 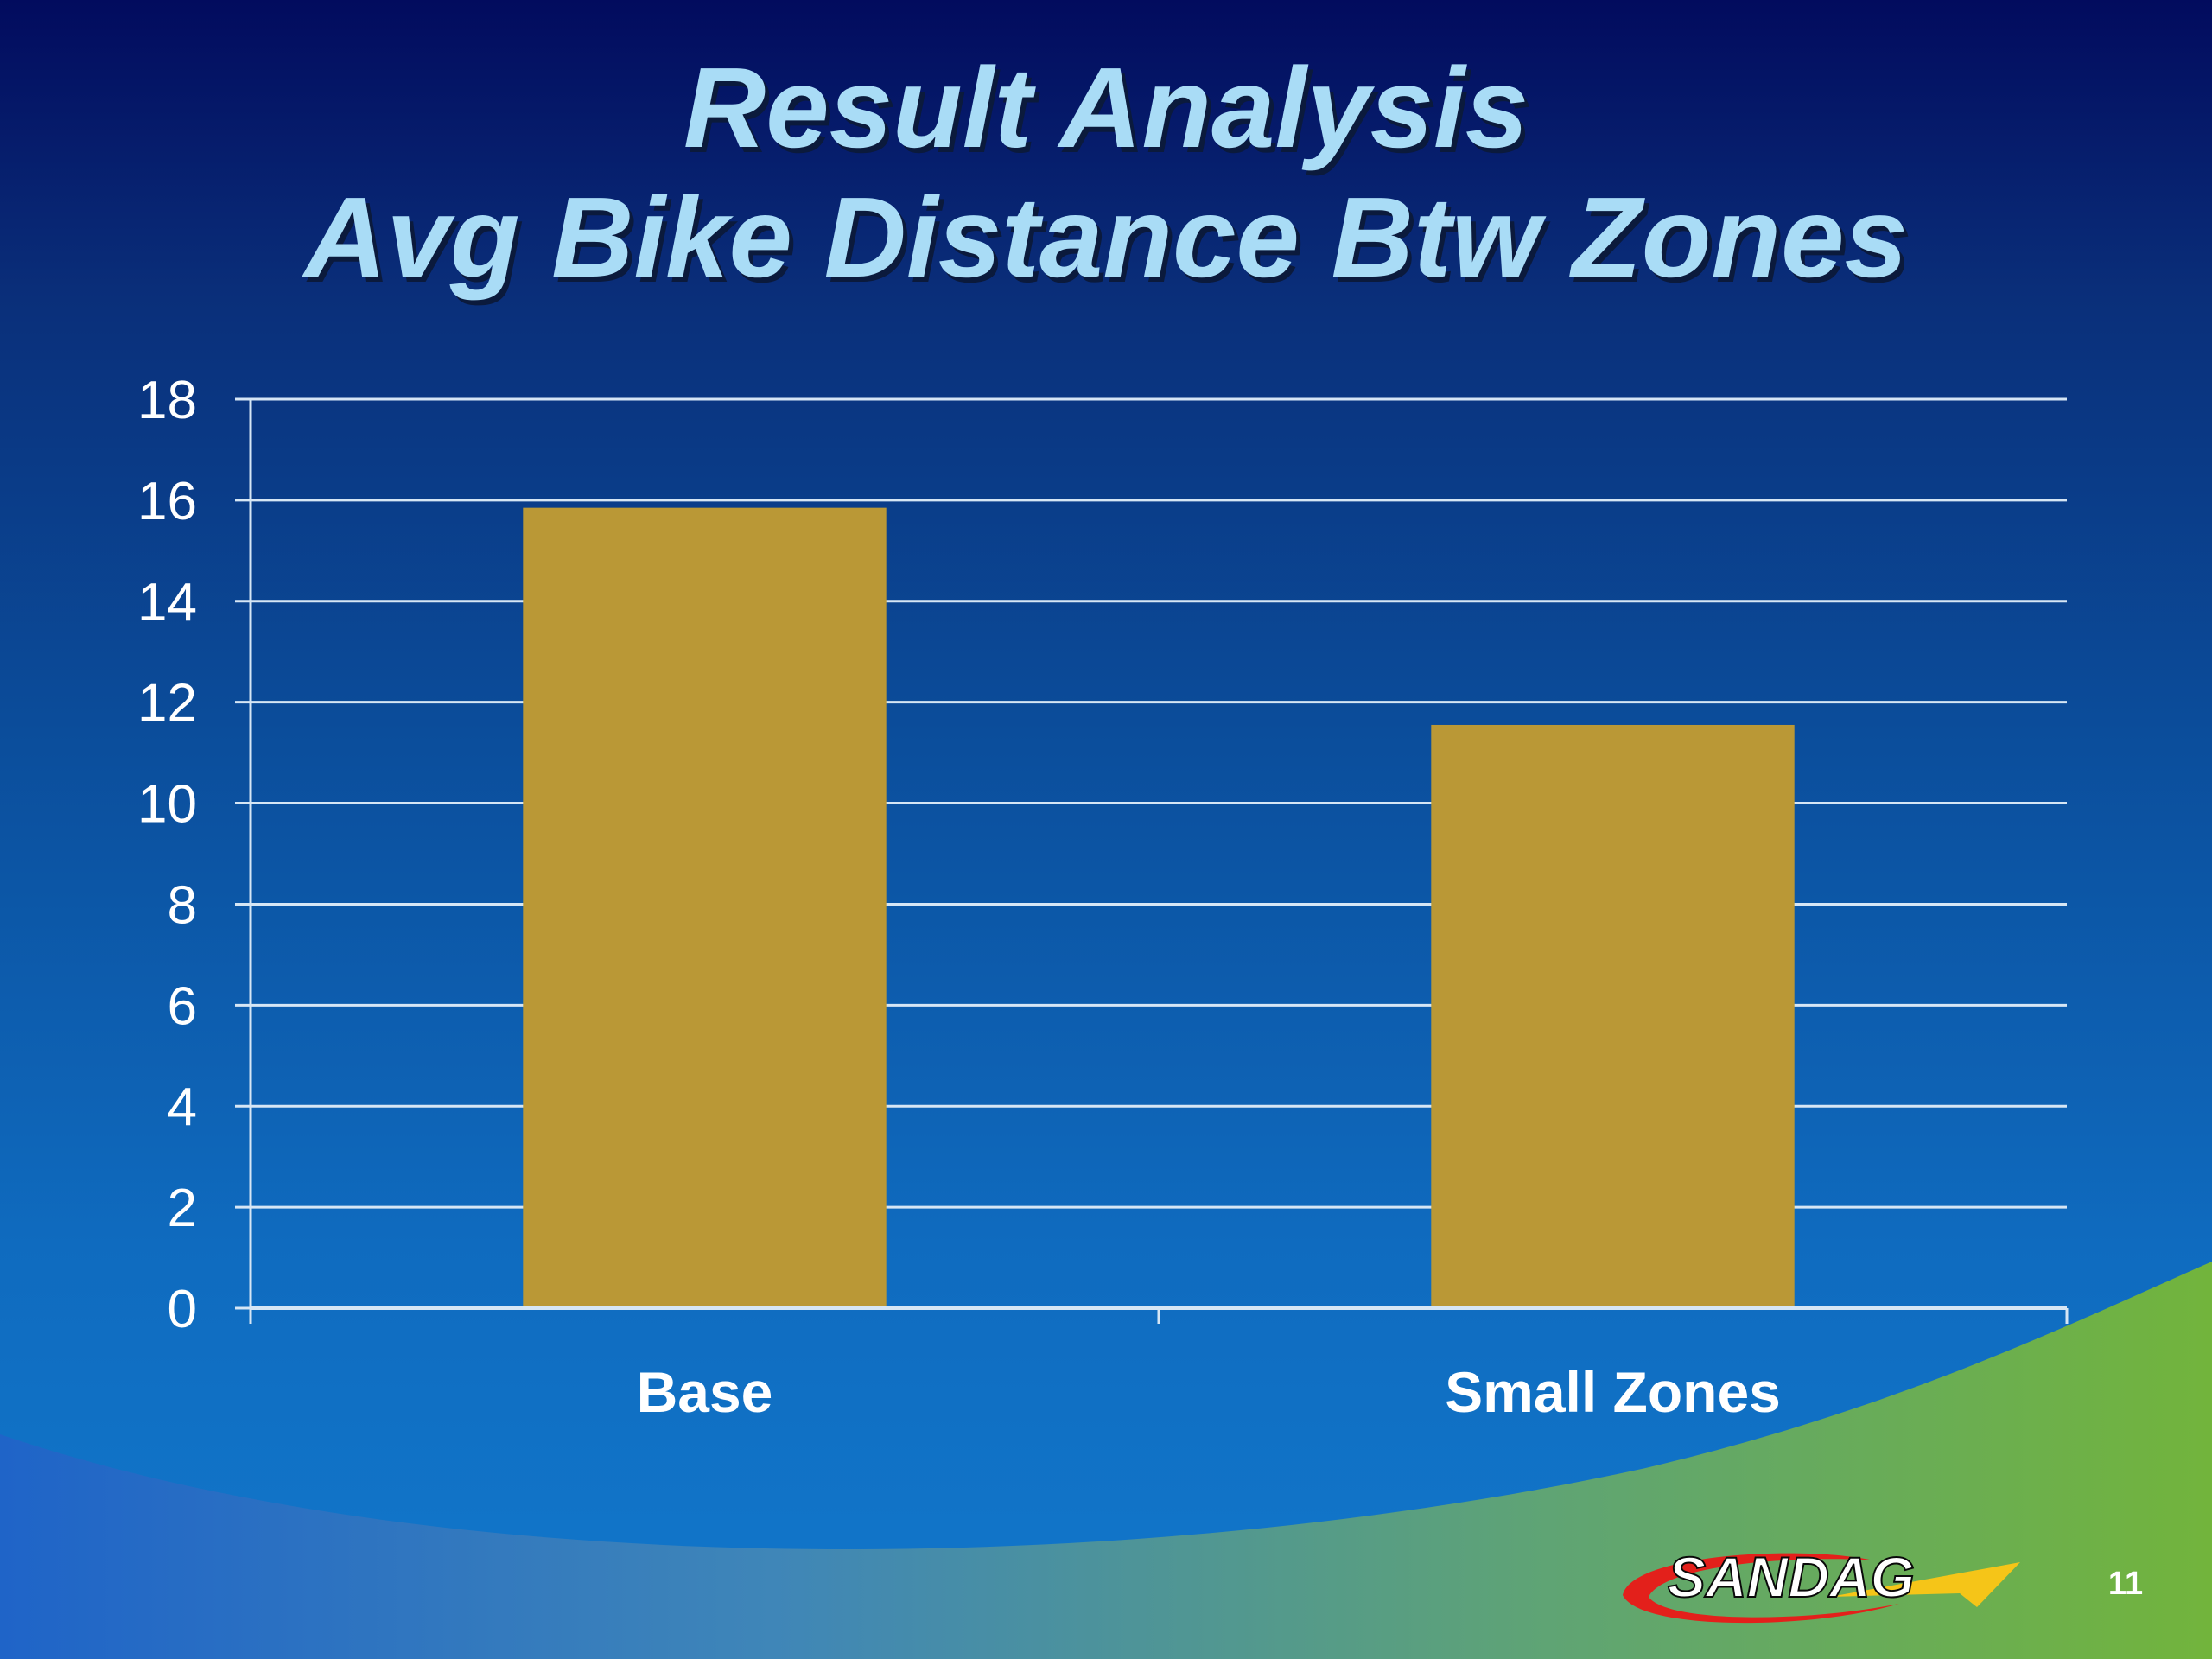 I want to click on y-tick-label: 10, so click(x=167, y=805).